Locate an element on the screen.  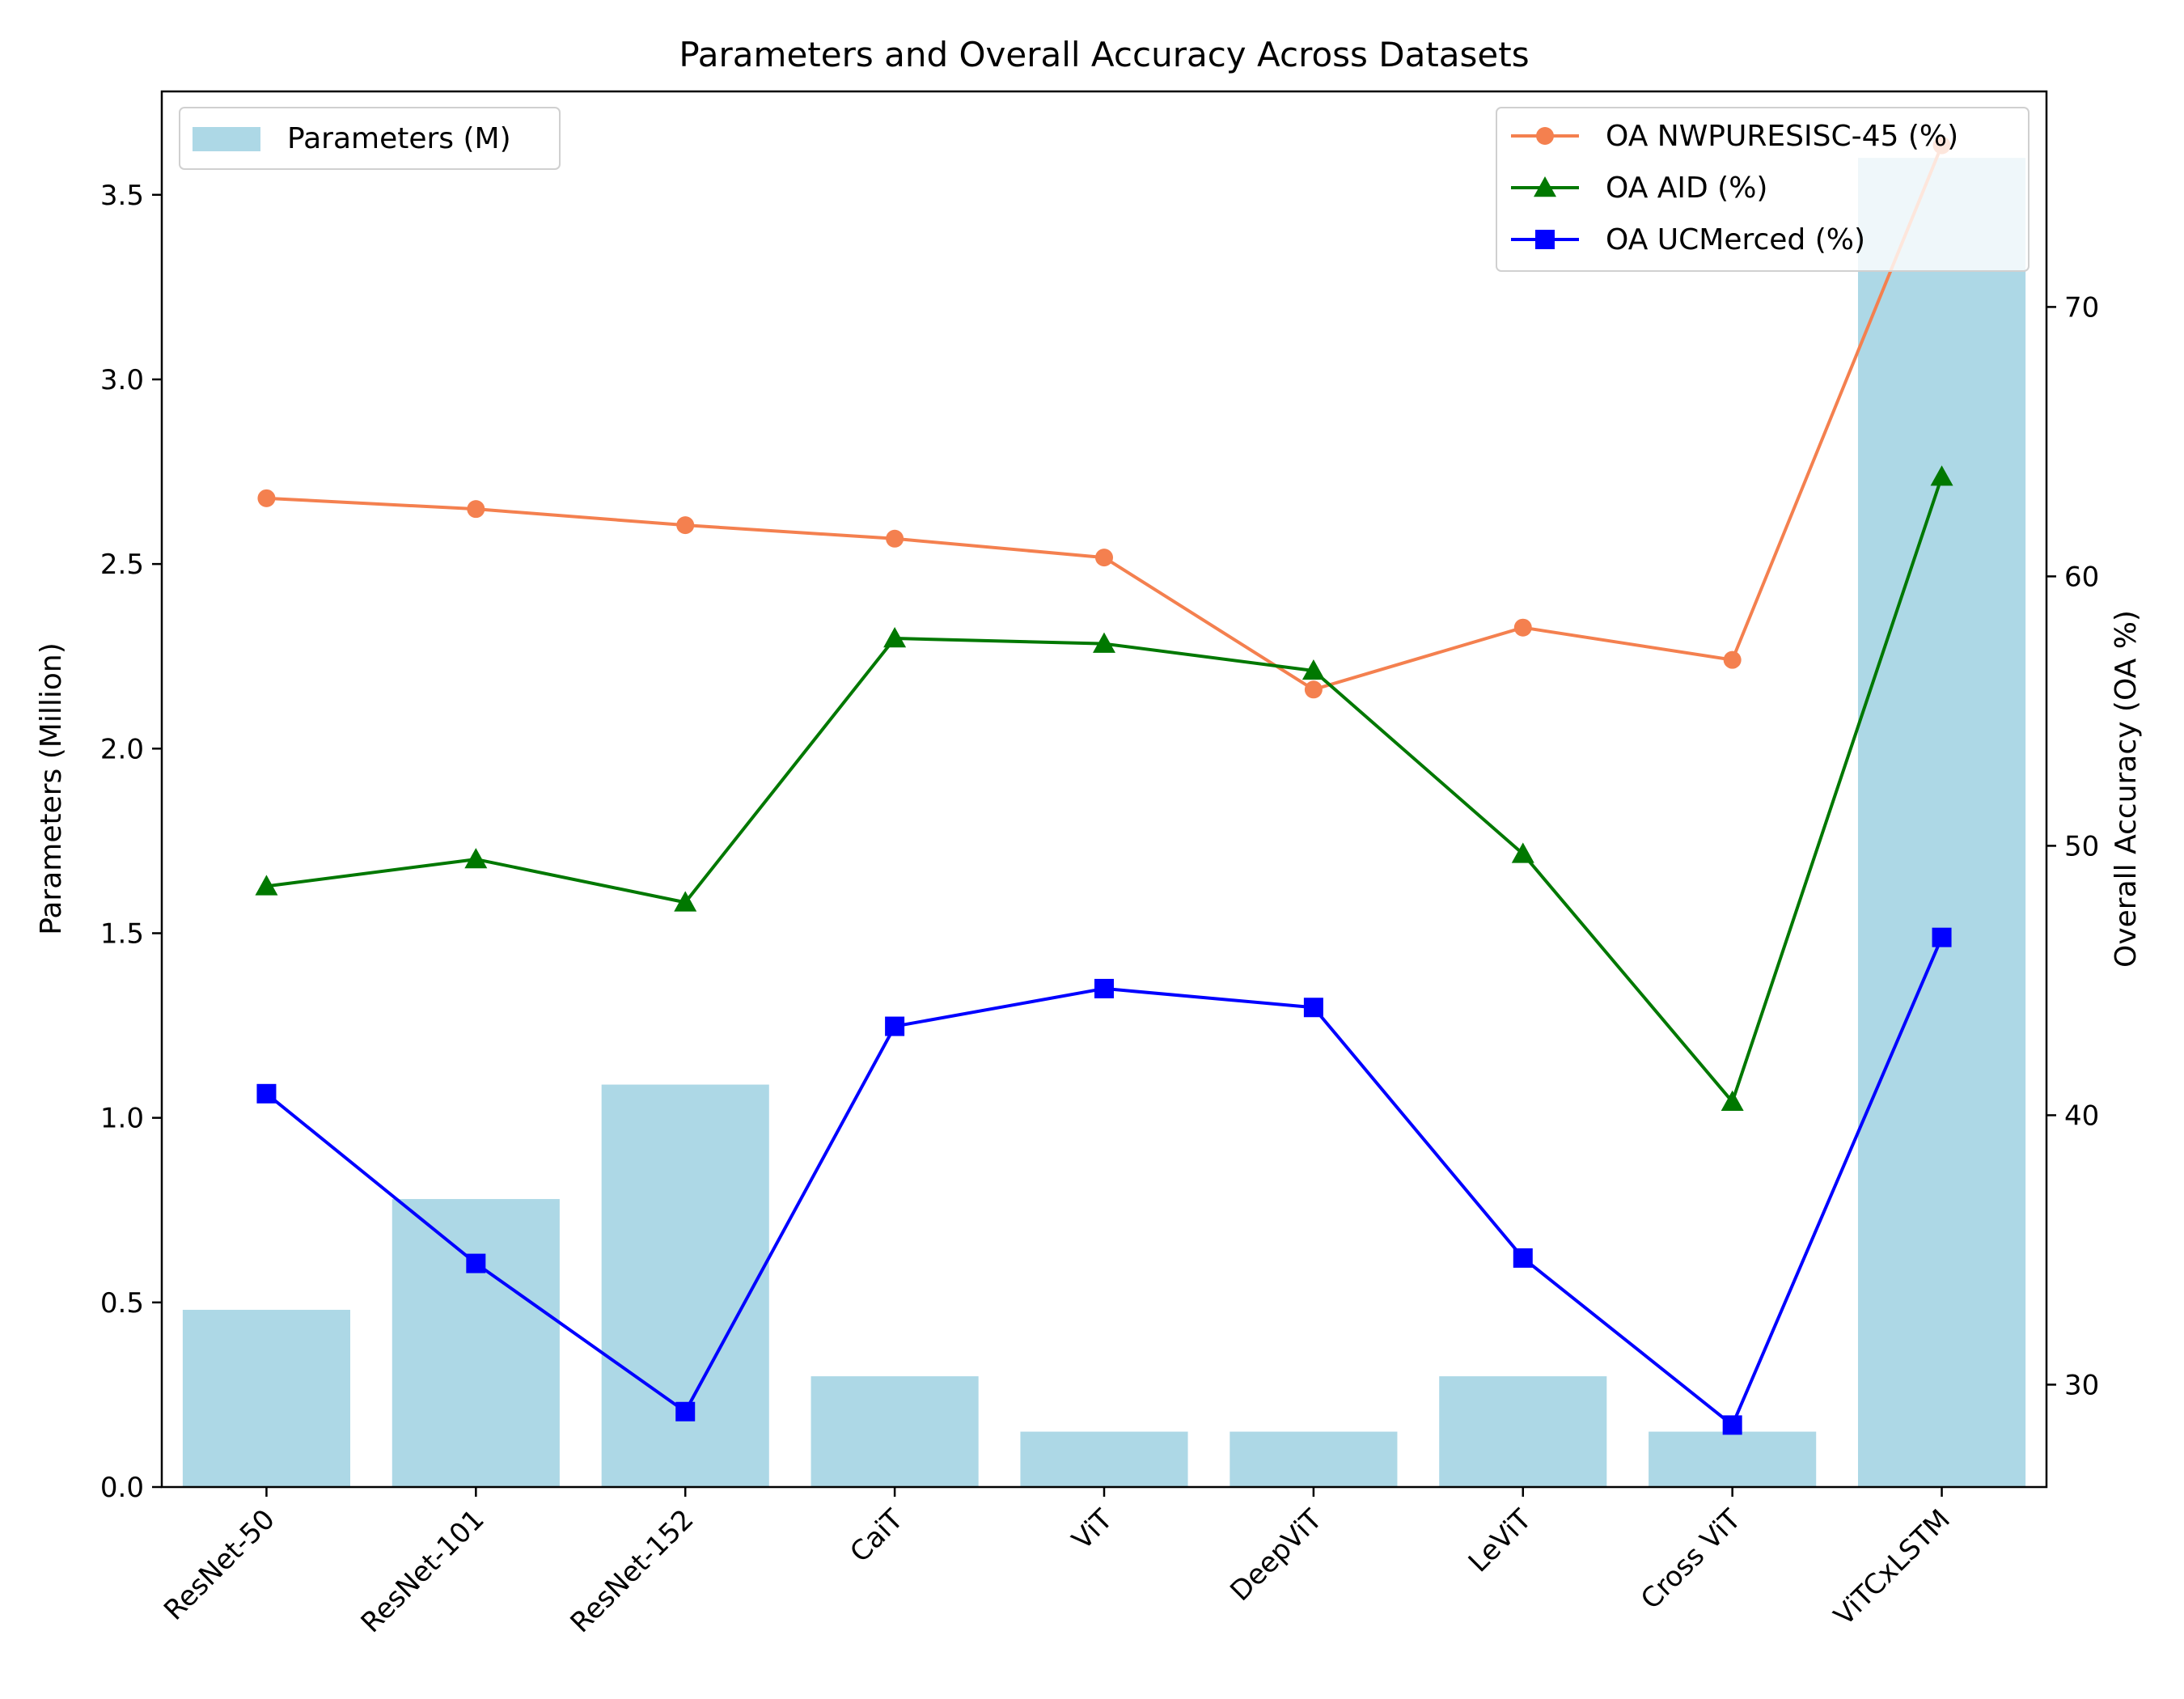
right-axis-ticks: 30 40 50 60 70 is located at coordinates (2072, 846).